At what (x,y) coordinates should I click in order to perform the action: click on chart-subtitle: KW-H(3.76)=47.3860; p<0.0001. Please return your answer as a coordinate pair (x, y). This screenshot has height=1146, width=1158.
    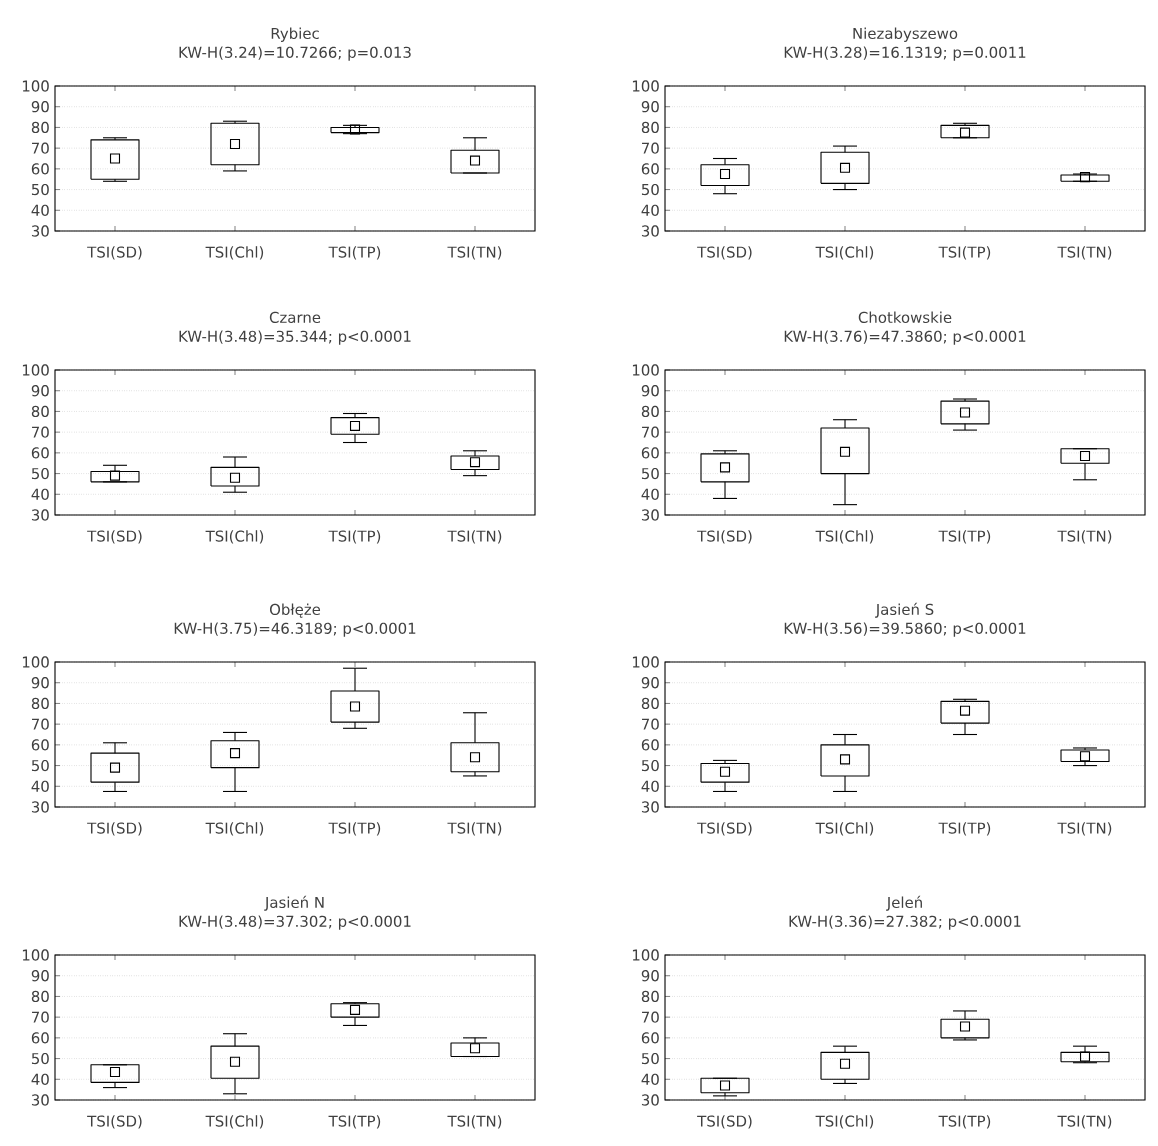
    Looking at the image, I should click on (905, 337).